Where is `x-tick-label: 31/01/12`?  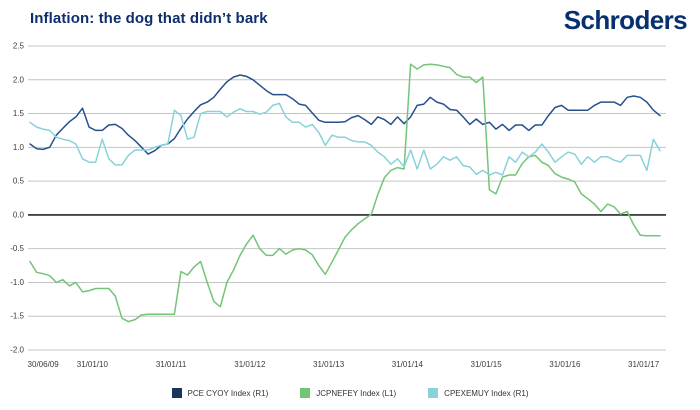 x-tick-label: 31/01/12 is located at coordinates (250, 364).